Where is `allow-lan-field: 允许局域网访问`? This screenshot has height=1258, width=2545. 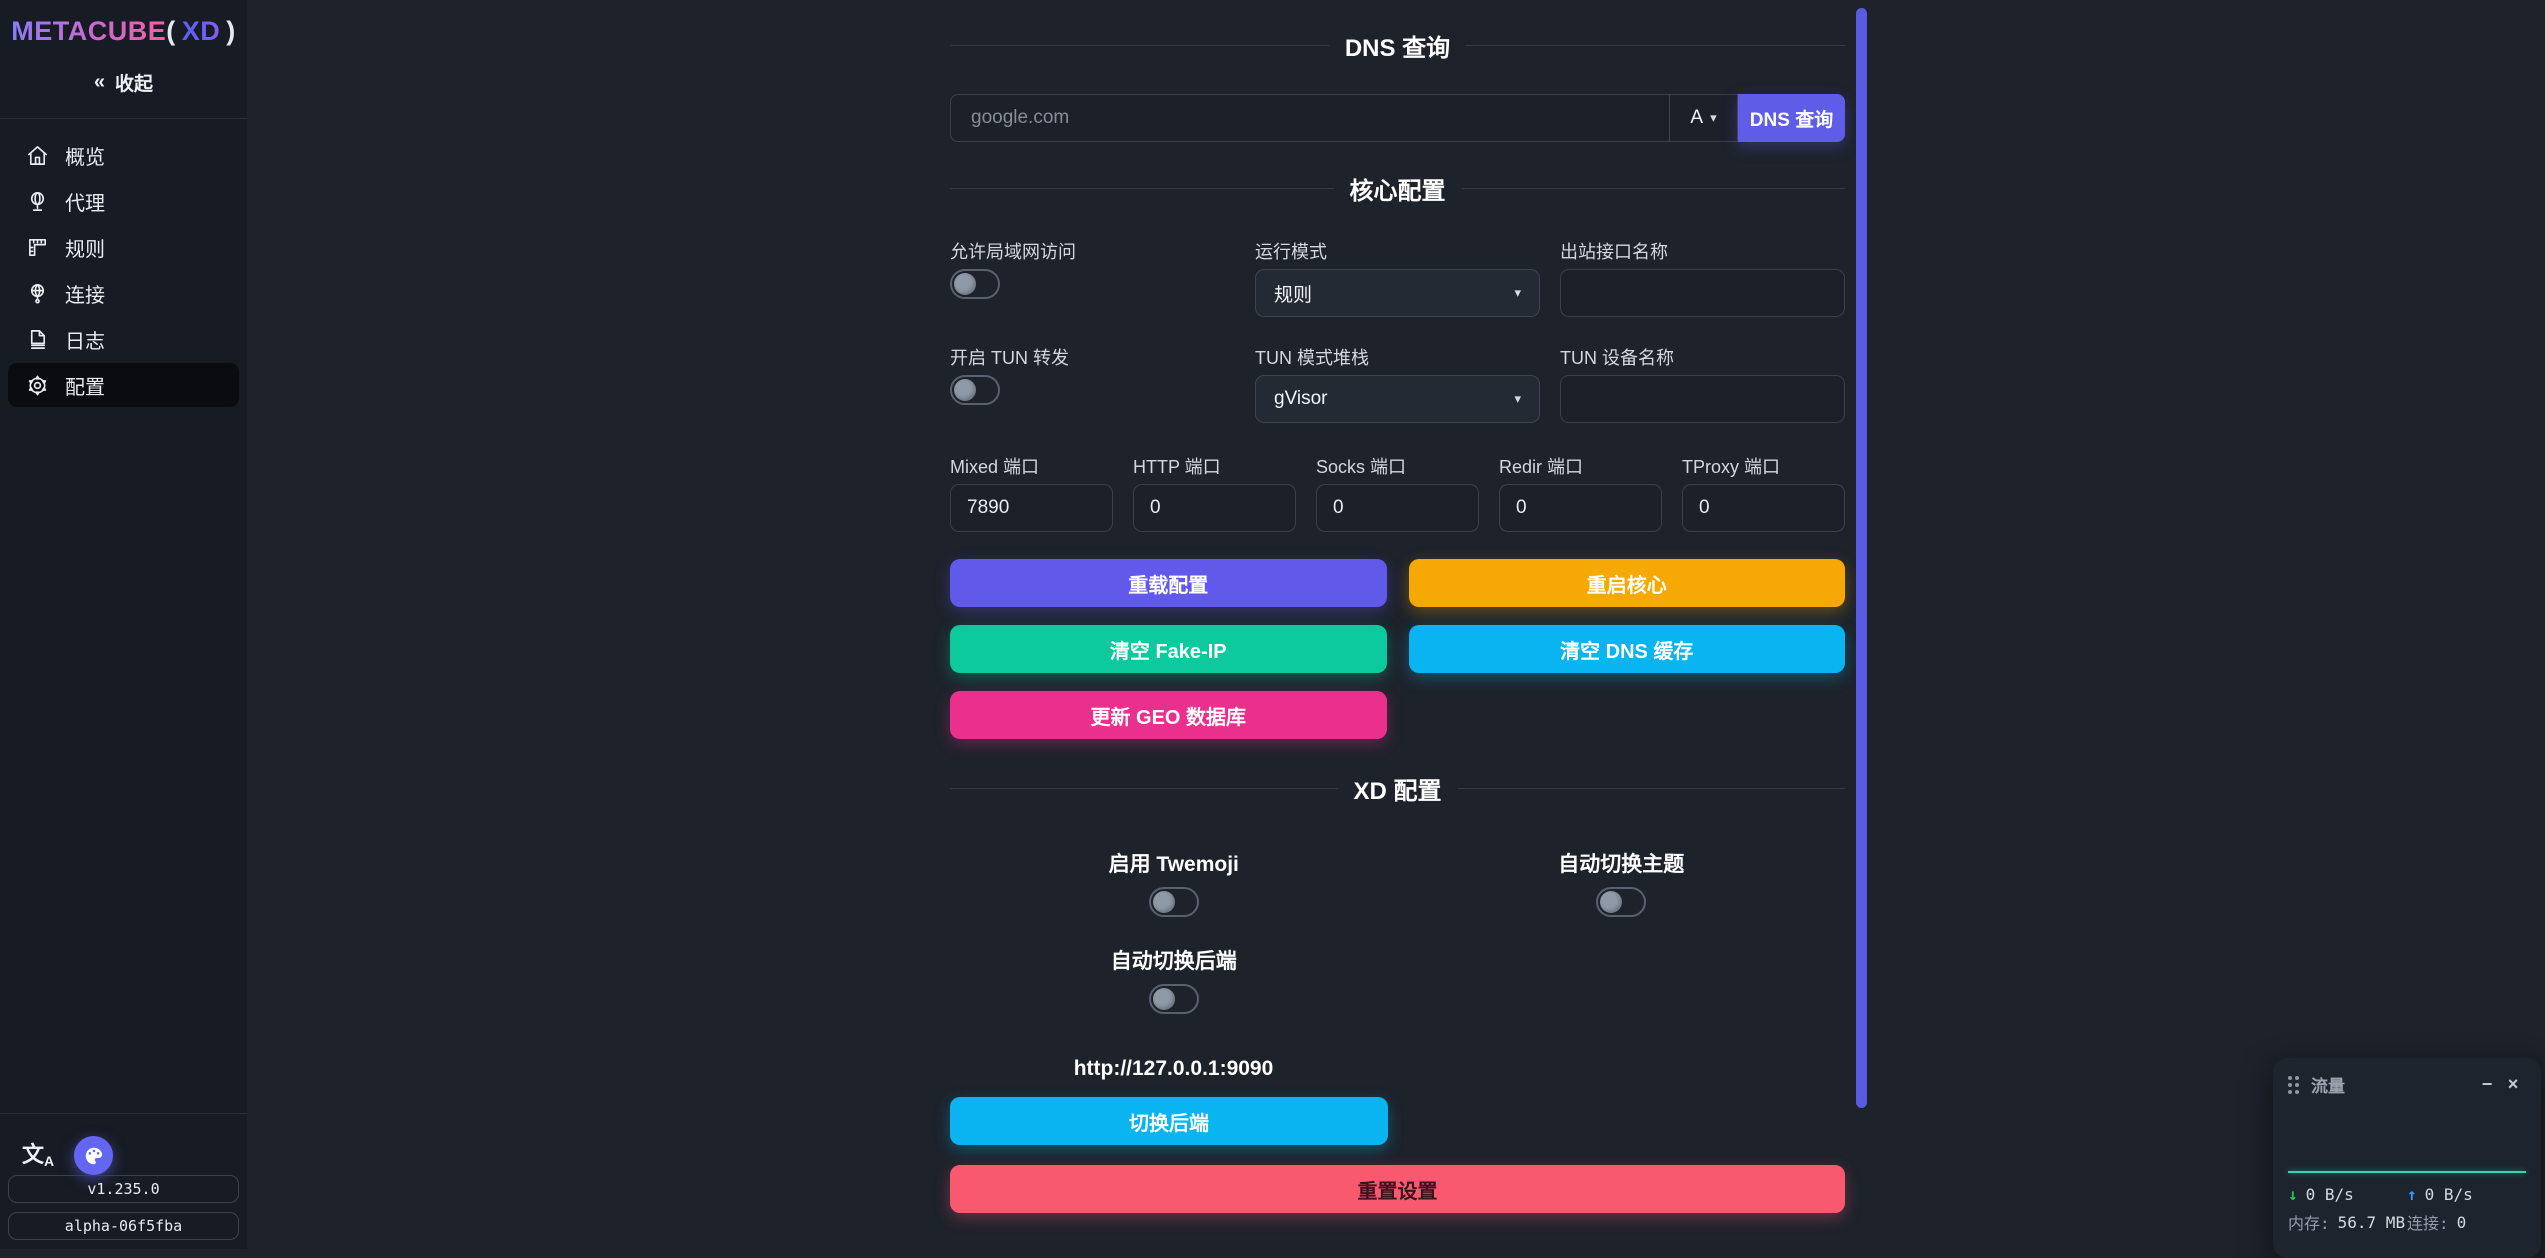 allow-lan-field: 允许局域网访问 is located at coordinates (1092, 277).